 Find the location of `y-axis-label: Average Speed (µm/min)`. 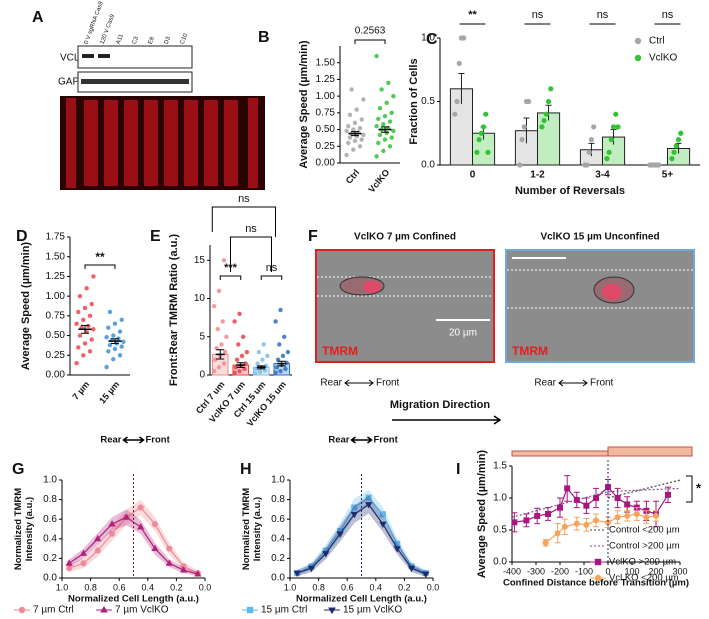

y-axis-label: Average Speed (µm/min) is located at coordinates (26, 306).